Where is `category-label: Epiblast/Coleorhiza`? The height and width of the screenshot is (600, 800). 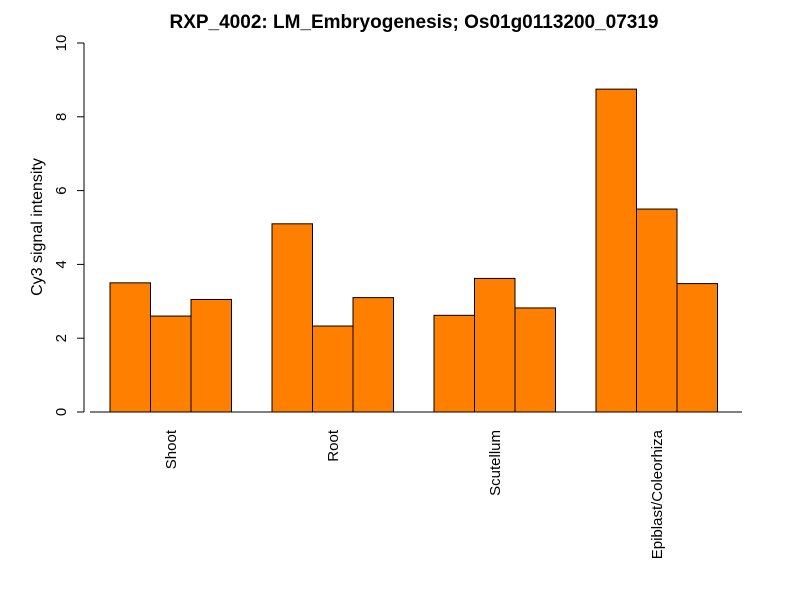
category-label: Epiblast/Coleorhiza is located at coordinates (657, 494).